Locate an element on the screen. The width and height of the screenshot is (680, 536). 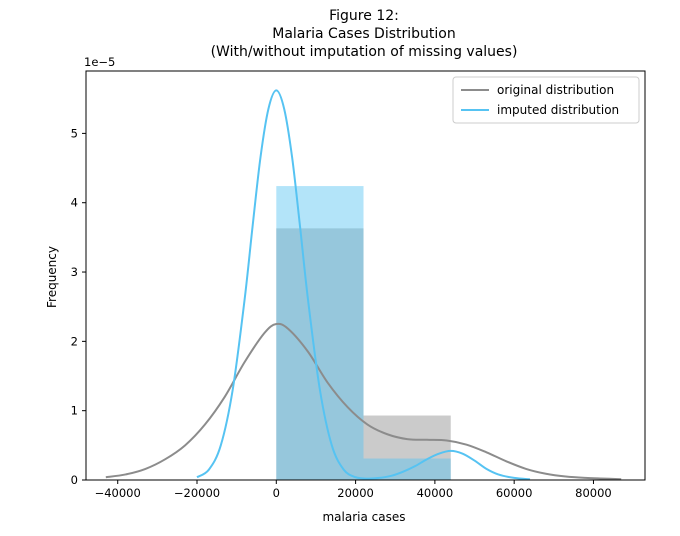
y-axis-ticks: 0 1 2 3 4 5 is located at coordinates (78, 306).